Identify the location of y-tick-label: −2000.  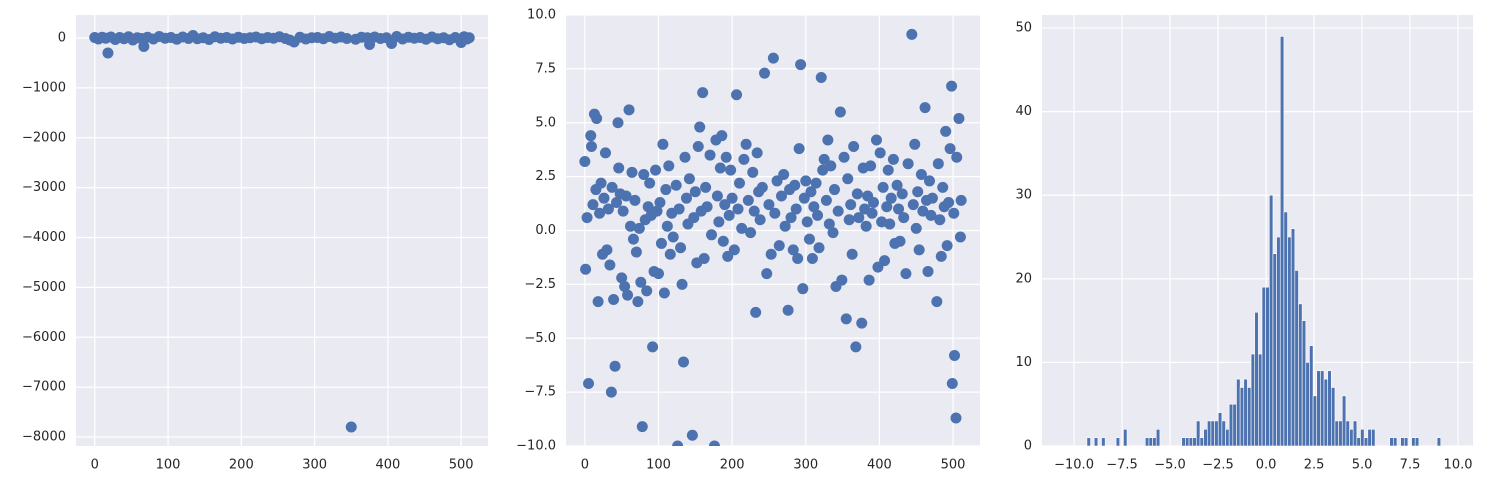
(44, 137).